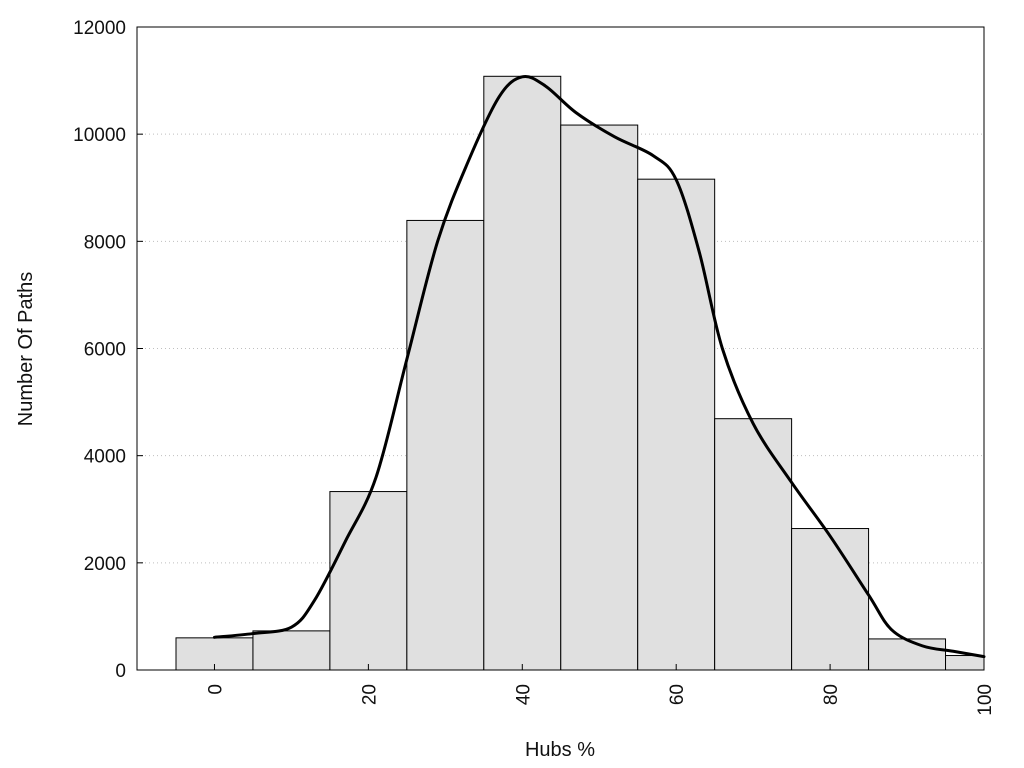  What do you see at coordinates (677, 694) in the screenshot?
I see `x-tick-label: 60` at bounding box center [677, 694].